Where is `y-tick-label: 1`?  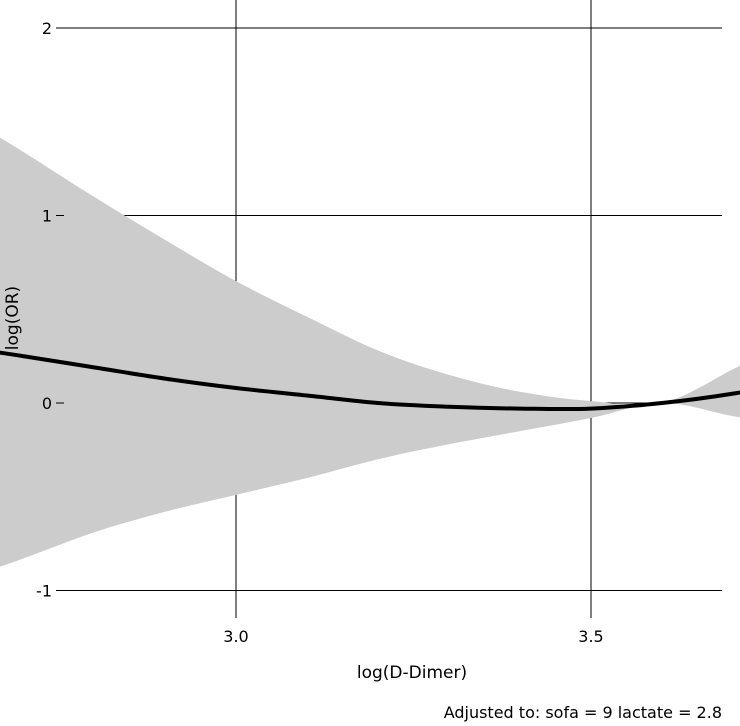 y-tick-label: 1 is located at coordinates (47, 216).